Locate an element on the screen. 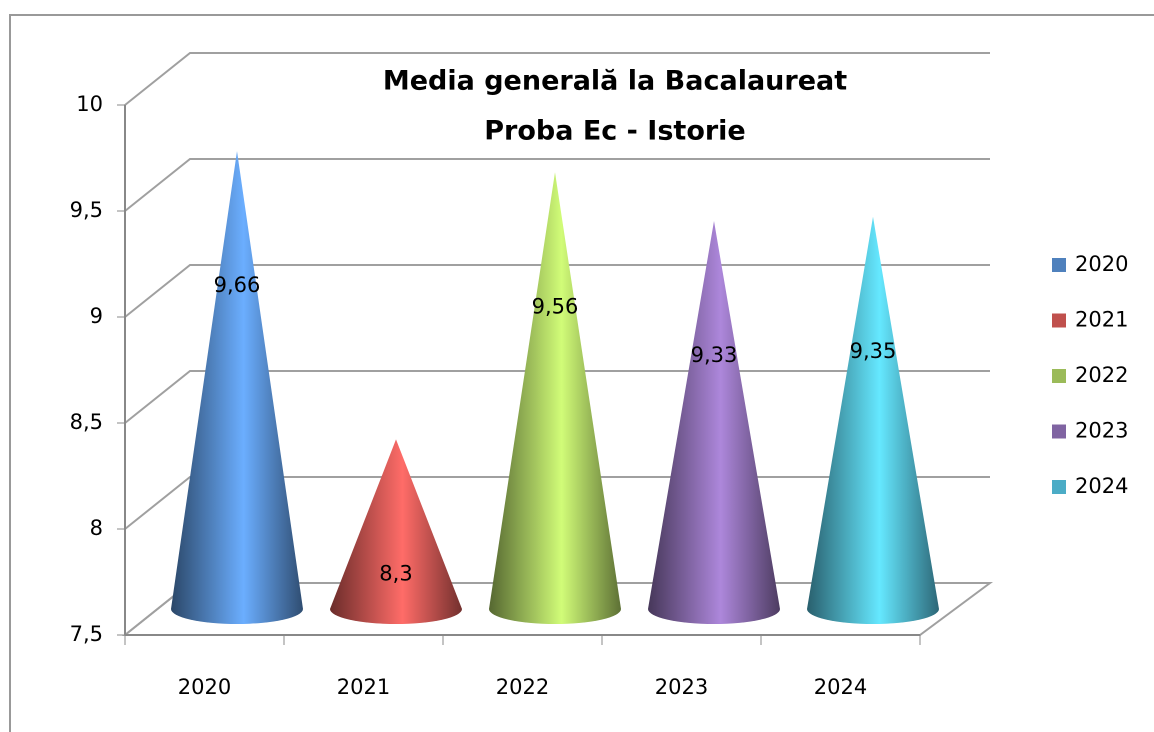 The image size is (1154, 732). data-label: 9,35 is located at coordinates (873, 351).